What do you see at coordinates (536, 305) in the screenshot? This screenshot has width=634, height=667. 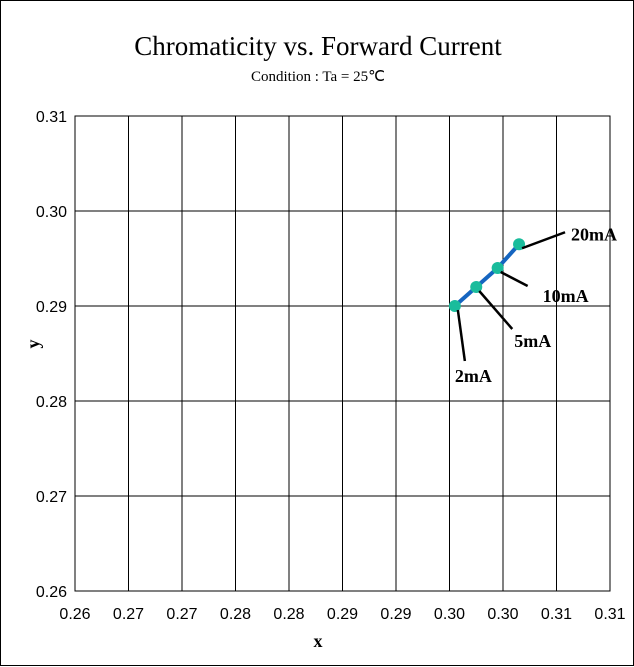 I see `point-annotations: 2mA 5mA 10mA 20mA` at bounding box center [536, 305].